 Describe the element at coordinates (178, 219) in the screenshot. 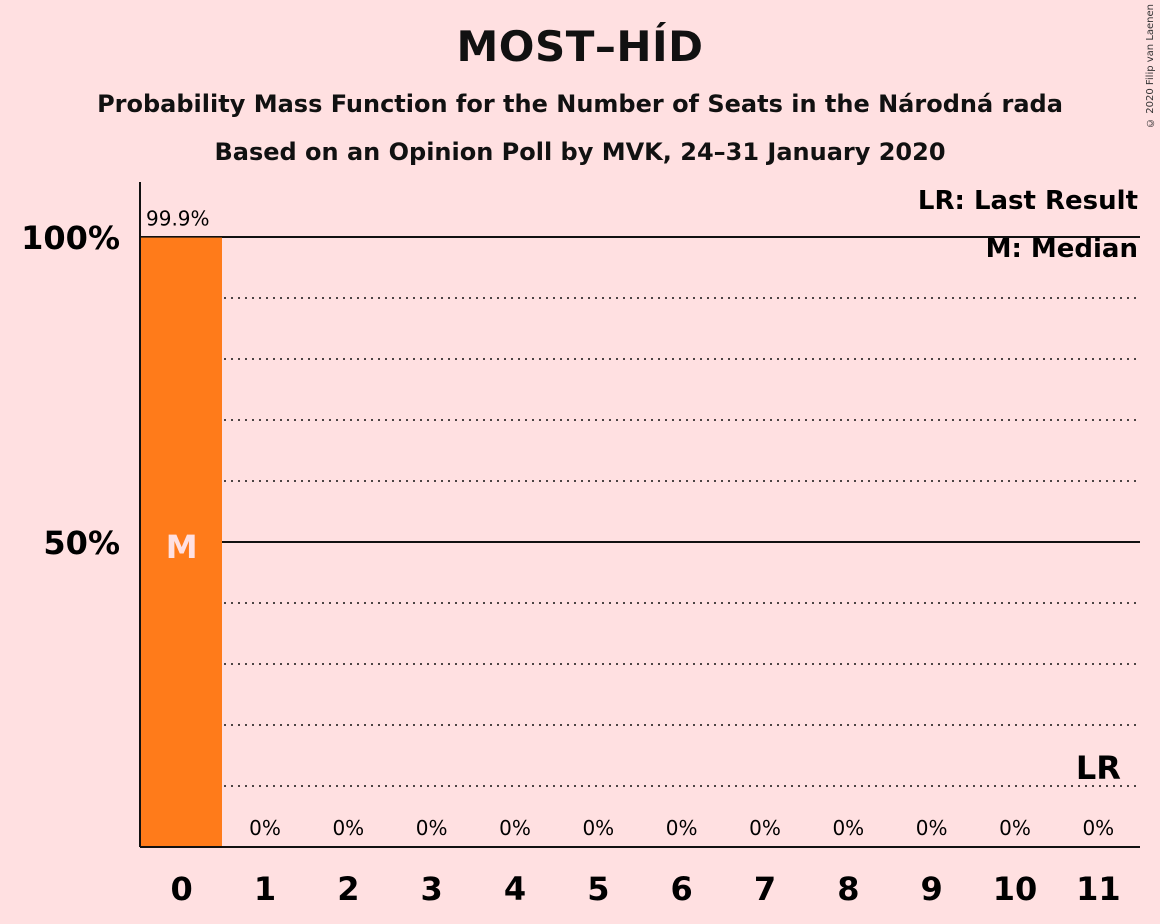

I see `bar-value-label: 99.9%` at that location.